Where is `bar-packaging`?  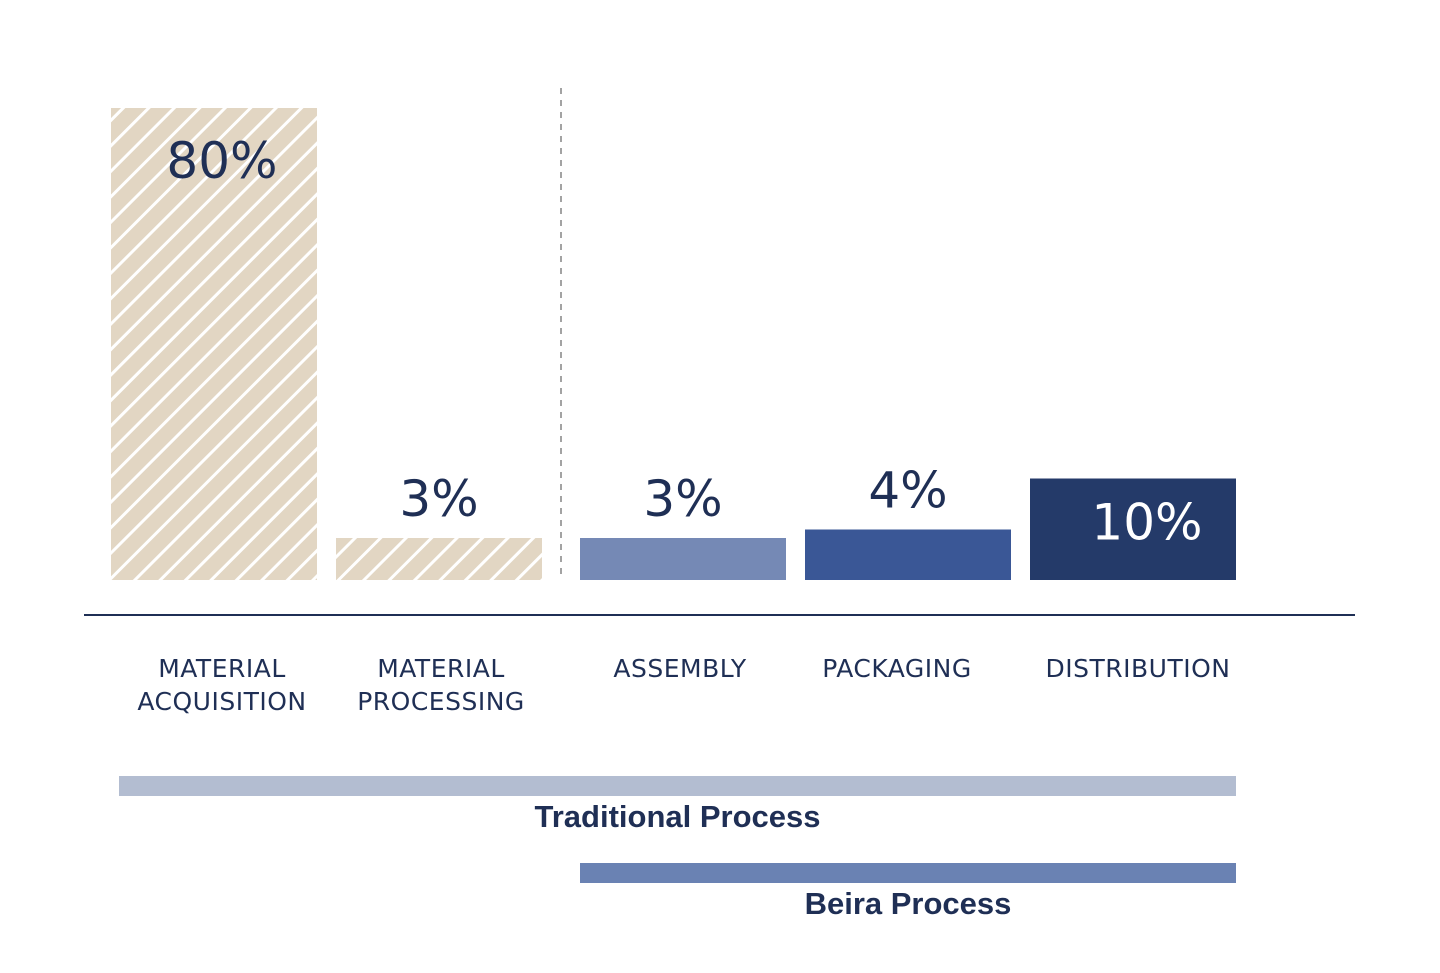 bar-packaging is located at coordinates (908, 554).